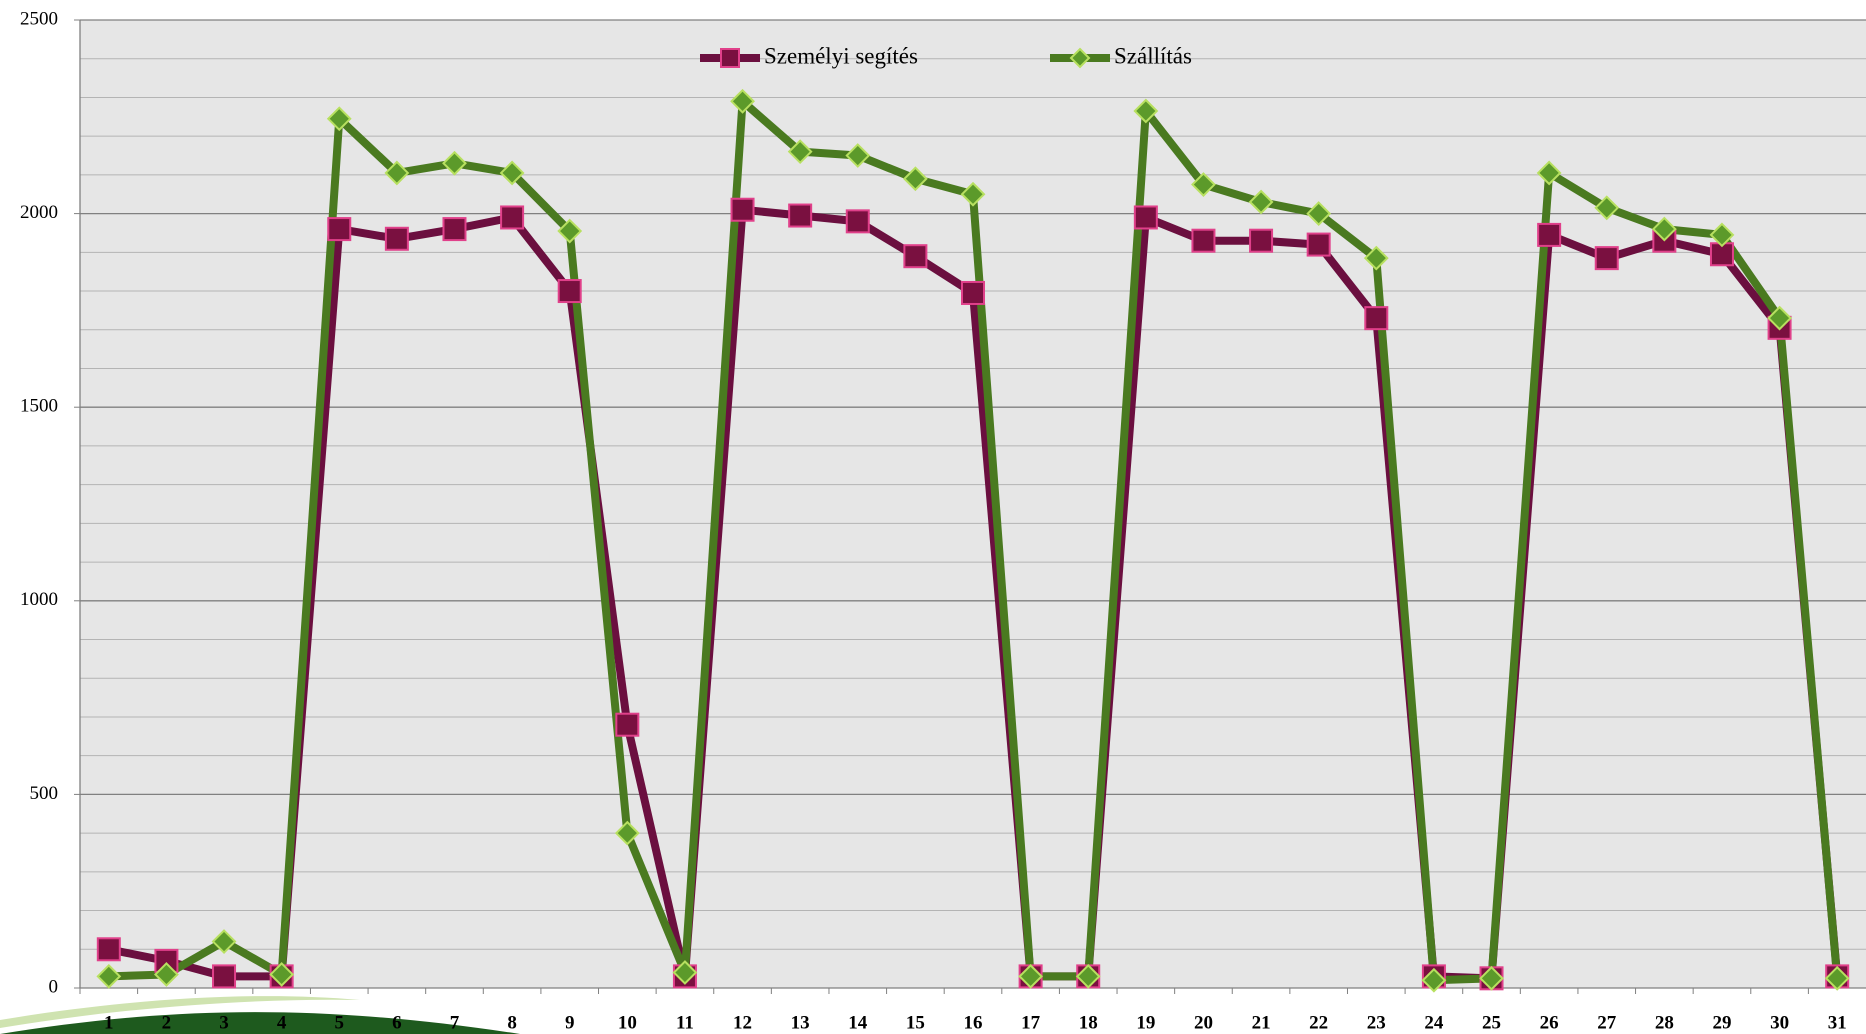 The height and width of the screenshot is (1034, 1866). What do you see at coordinates (1434, 1022) in the screenshot?
I see `x-tick-label: 24` at bounding box center [1434, 1022].